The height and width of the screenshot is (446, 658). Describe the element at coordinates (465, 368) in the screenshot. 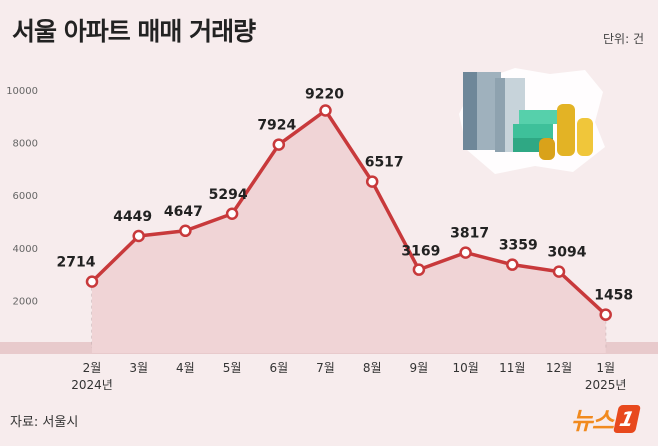

I see `x-tick-label: 10월` at that location.